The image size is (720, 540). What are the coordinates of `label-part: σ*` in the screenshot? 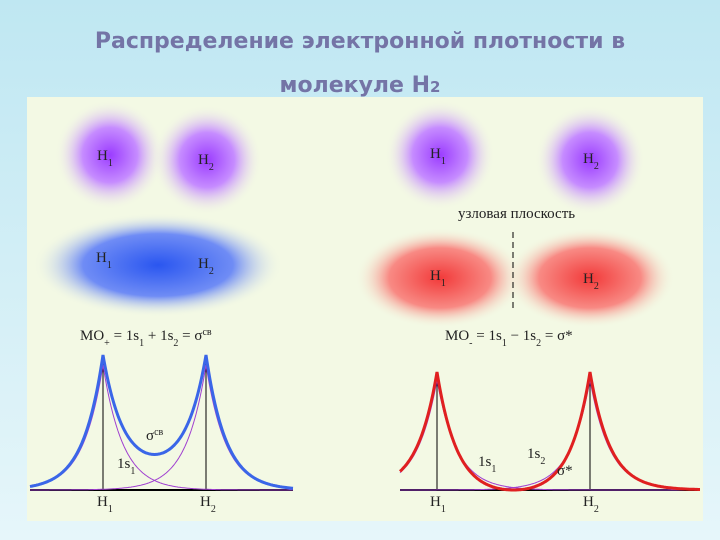 It's located at (565, 471).